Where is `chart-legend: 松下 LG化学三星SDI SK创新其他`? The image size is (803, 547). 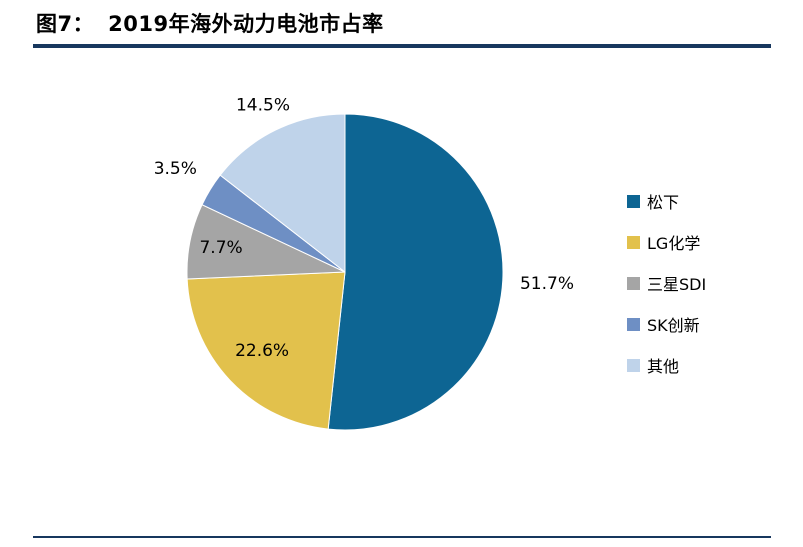
chart-legend: 松下 LG化学三星SDI SK创新其他 is located at coordinates (666, 283).